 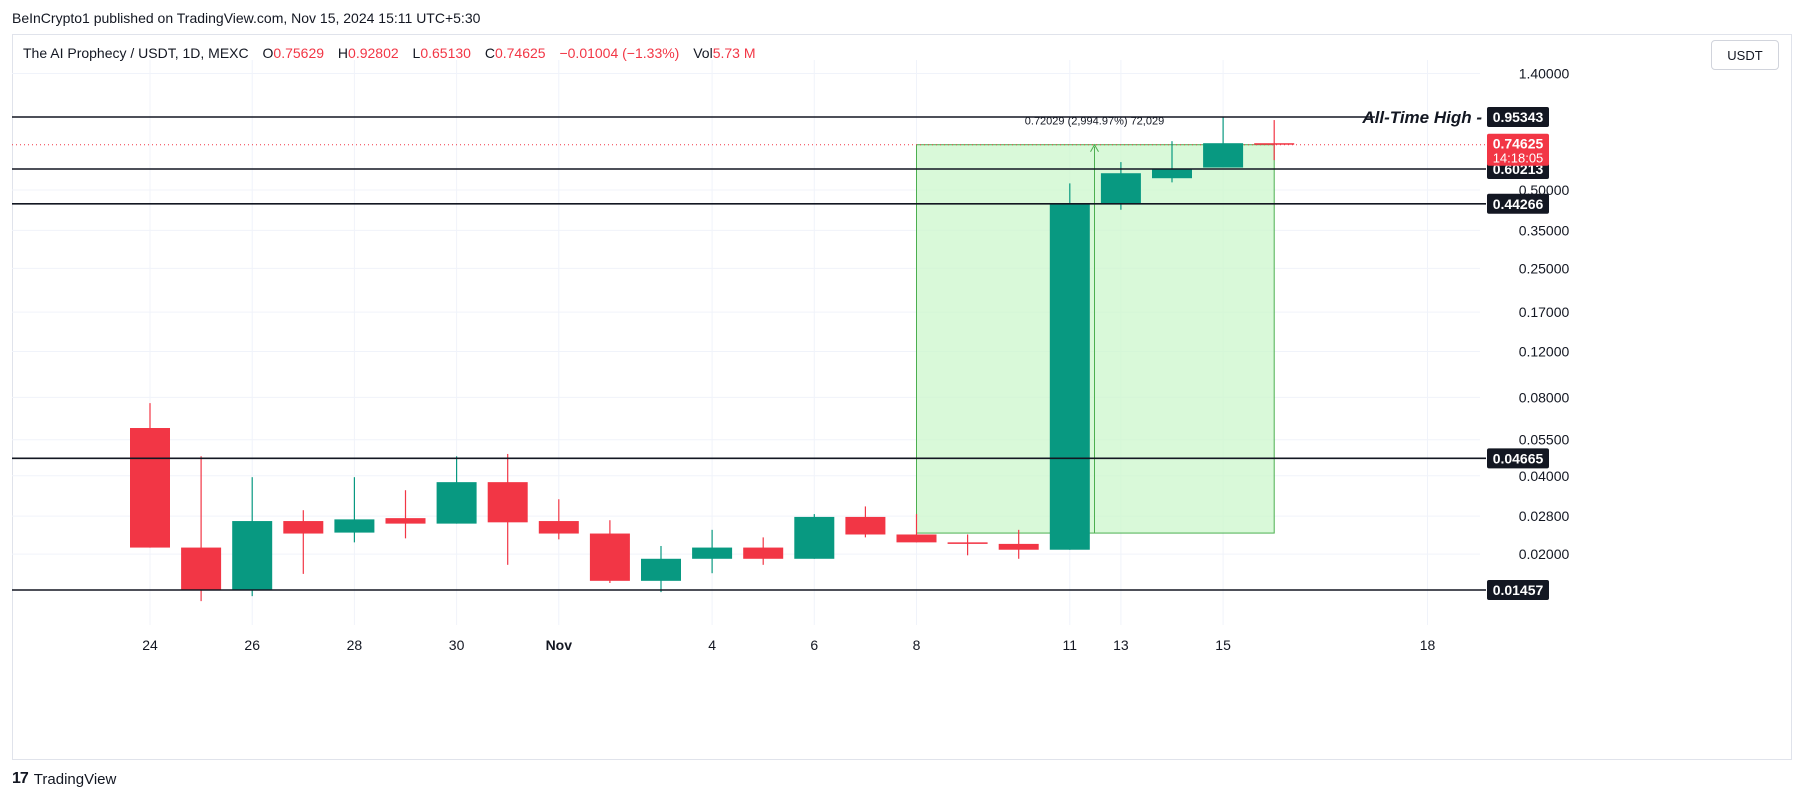 I want to click on x-tick-label: 28, so click(x=355, y=645).